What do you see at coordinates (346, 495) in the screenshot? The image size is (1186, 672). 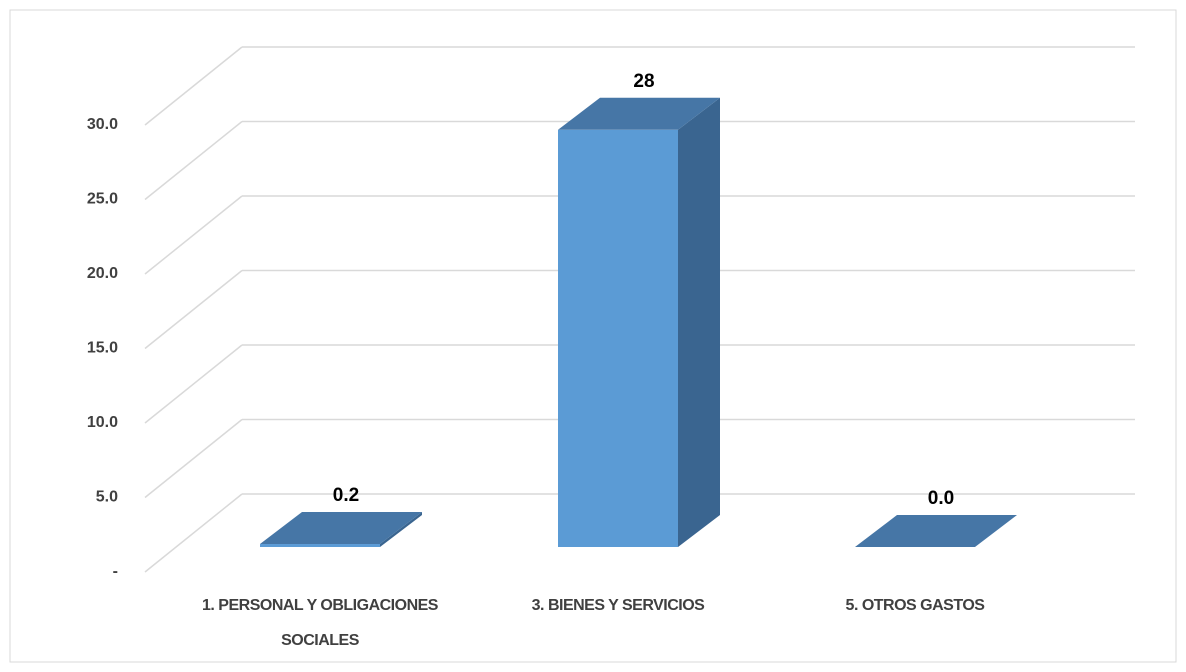 I see `value-label: 0.2` at bounding box center [346, 495].